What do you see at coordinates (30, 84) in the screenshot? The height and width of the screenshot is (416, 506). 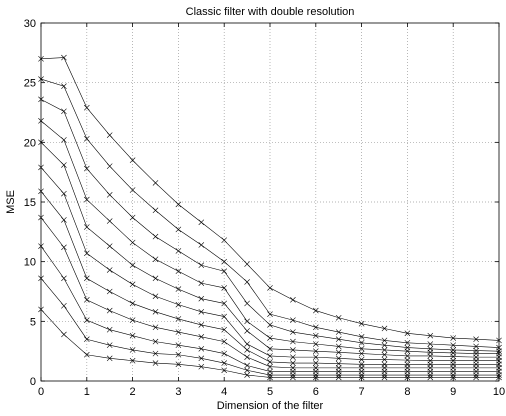 I see `y-tick-label: 25` at bounding box center [30, 84].